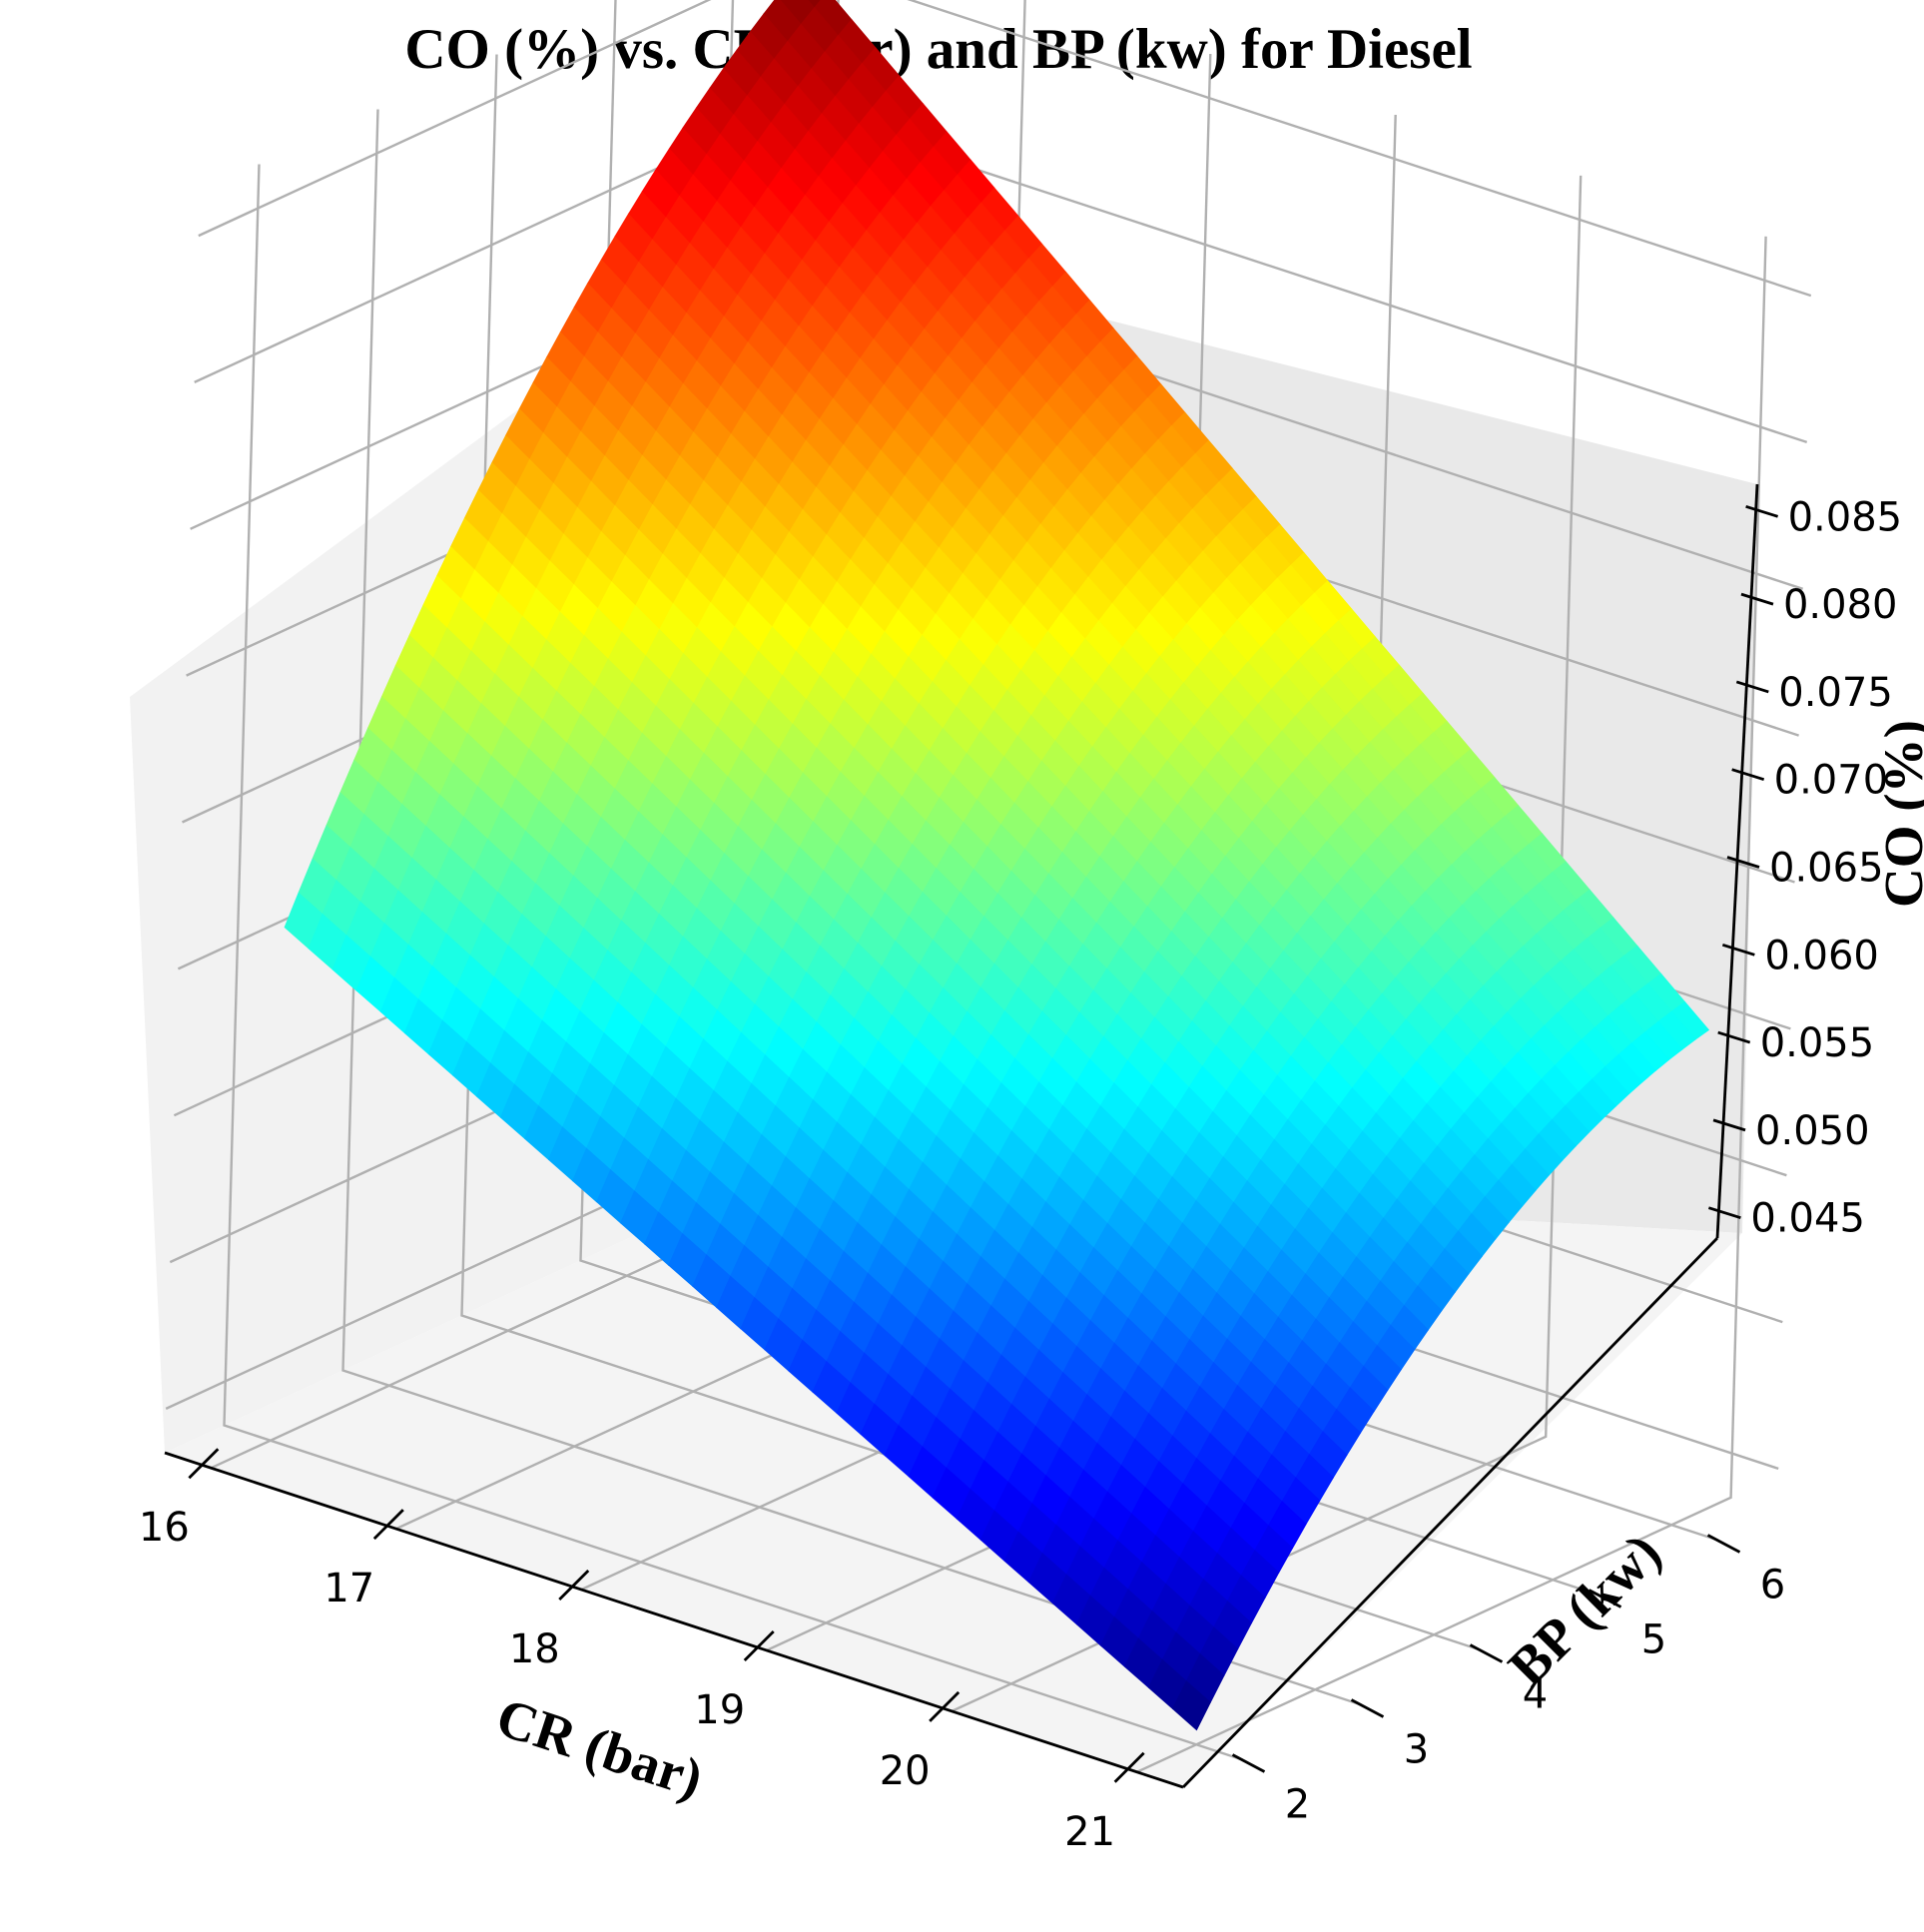  Describe the element at coordinates (1898, 814) in the screenshot. I see `z-axis-label: CO (%)` at that location.